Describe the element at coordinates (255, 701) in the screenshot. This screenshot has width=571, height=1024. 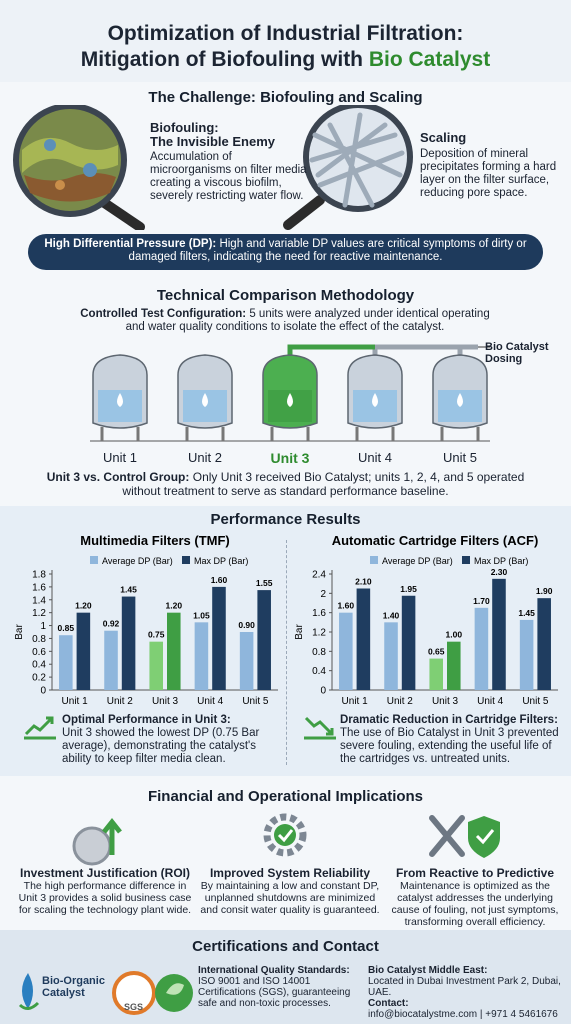
I see `x-tick-label: Unit 5` at that location.